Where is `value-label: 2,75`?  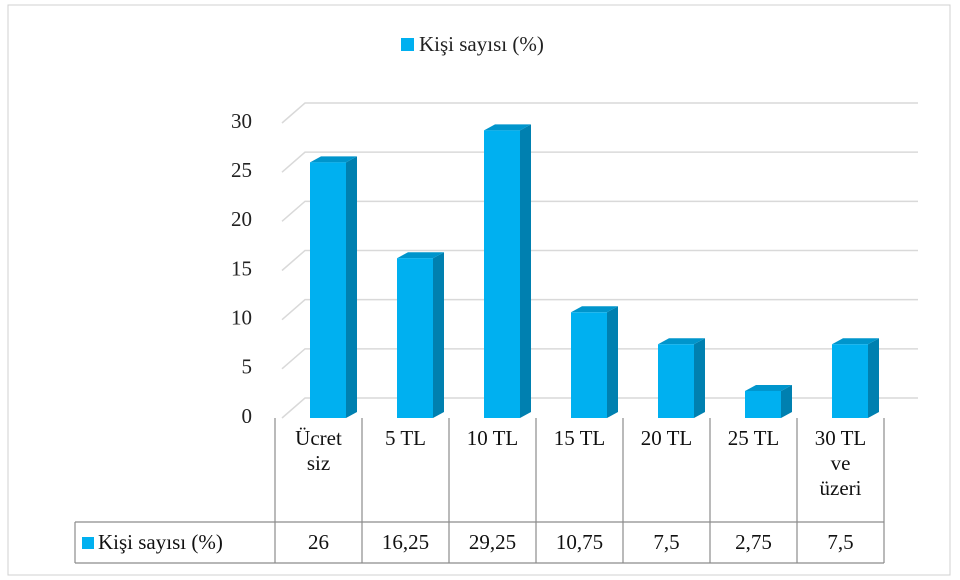 value-label: 2,75 is located at coordinates (753, 542).